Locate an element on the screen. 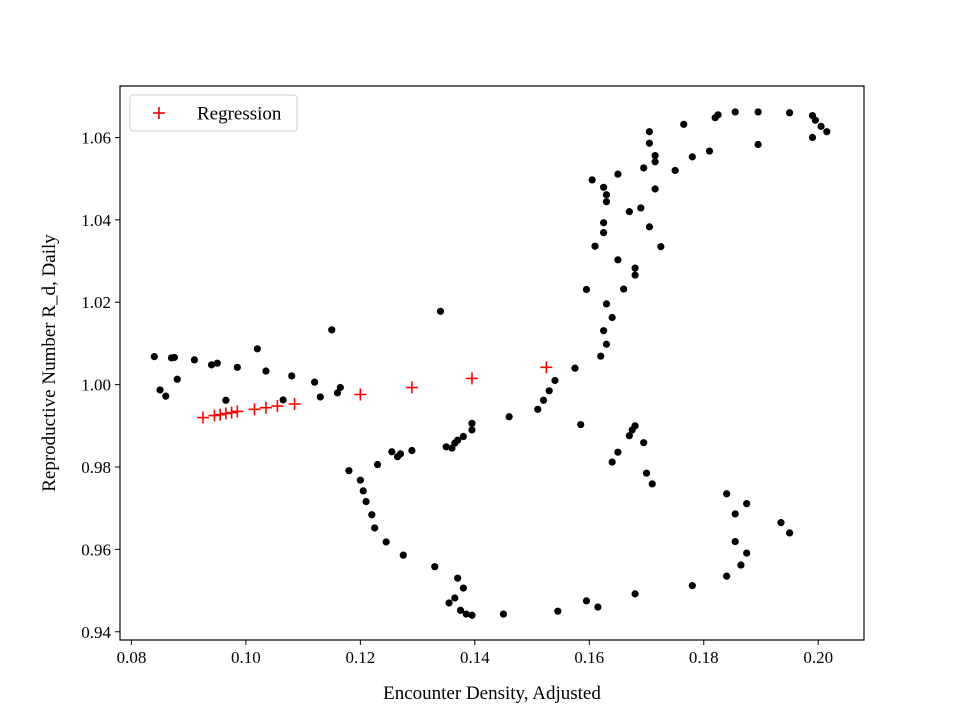 The width and height of the screenshot is (960, 725). x-tick-label: 0.08 is located at coordinates (132, 657).